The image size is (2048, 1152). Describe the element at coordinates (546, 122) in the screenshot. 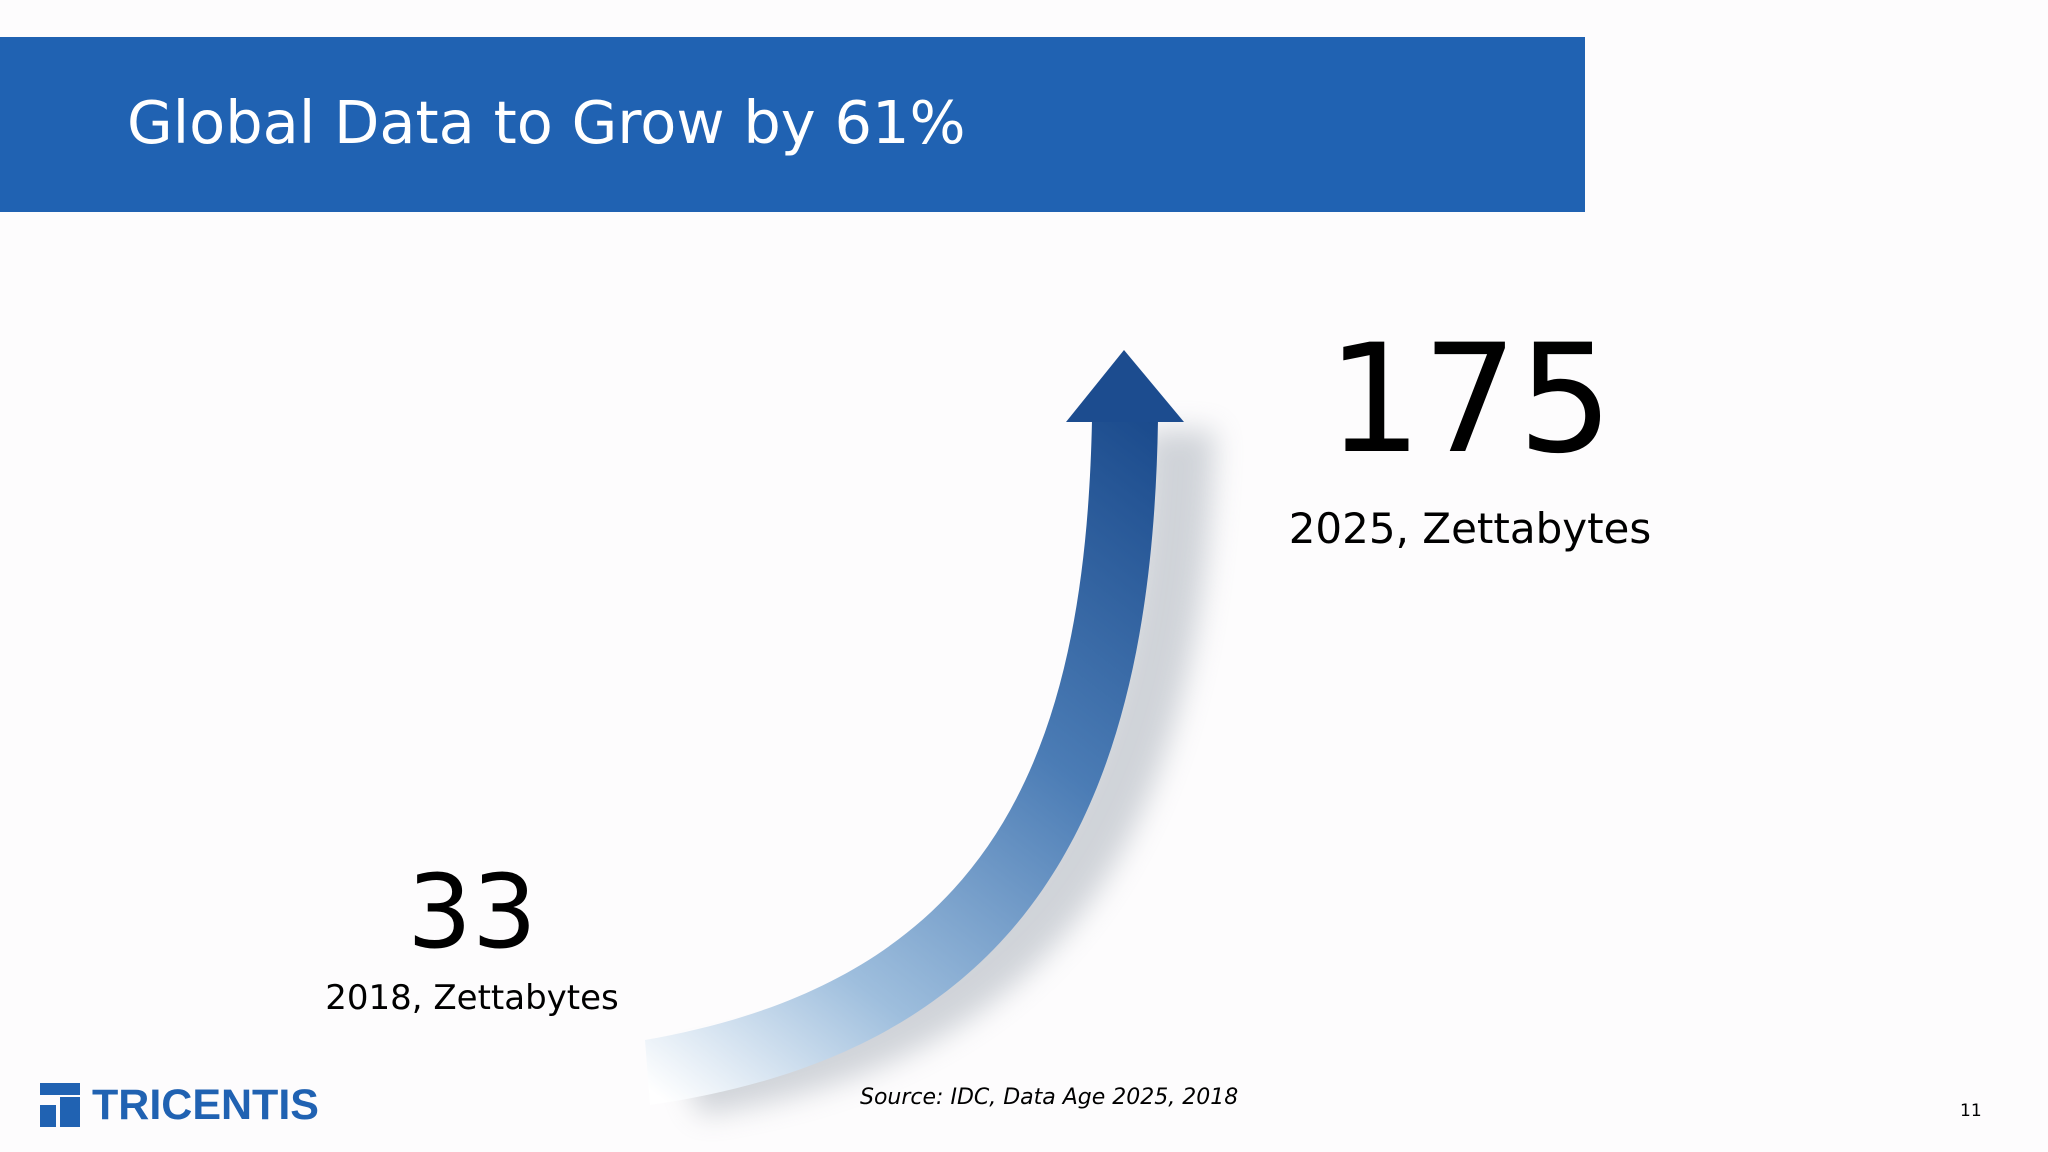

I see `slide-title: Global Data to Grow by 61%` at that location.